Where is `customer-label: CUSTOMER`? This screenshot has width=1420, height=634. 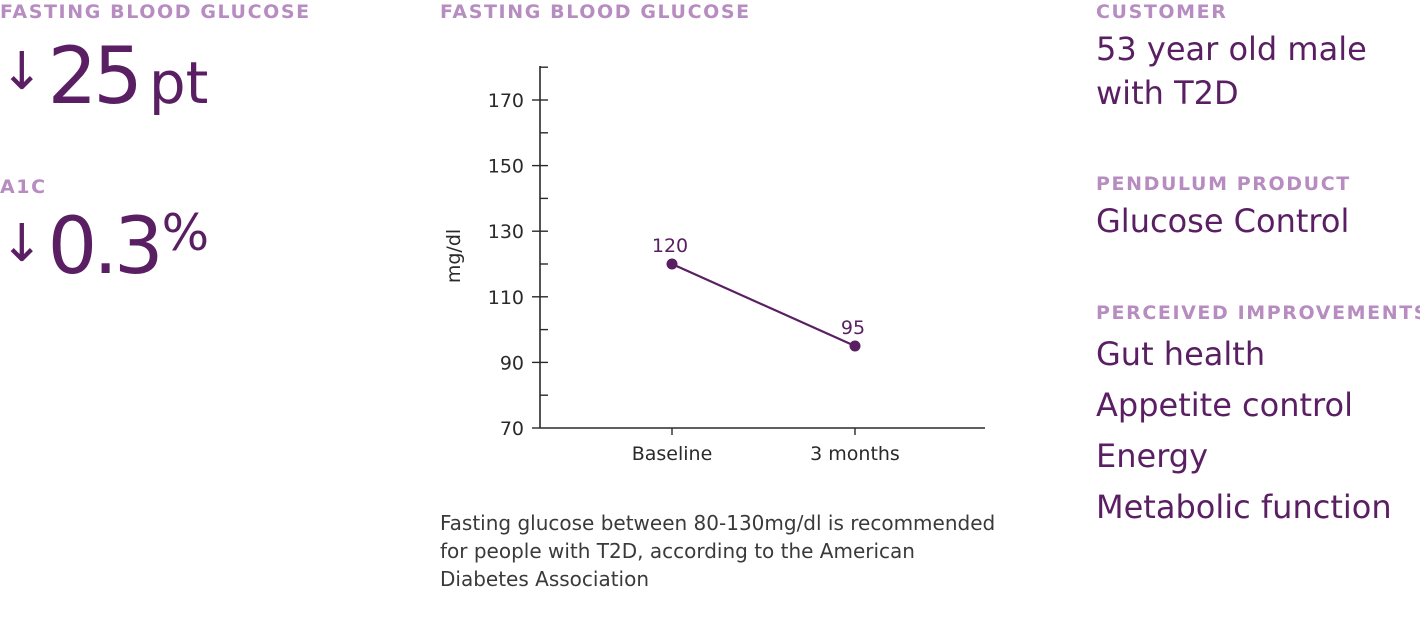
customer-label: CUSTOMER is located at coordinates (1162, 12).